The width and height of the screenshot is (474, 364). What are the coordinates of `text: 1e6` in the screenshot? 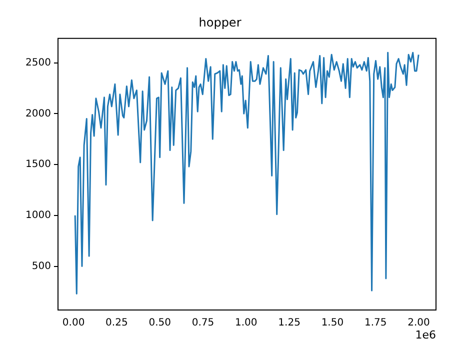 It's located at (425, 335).